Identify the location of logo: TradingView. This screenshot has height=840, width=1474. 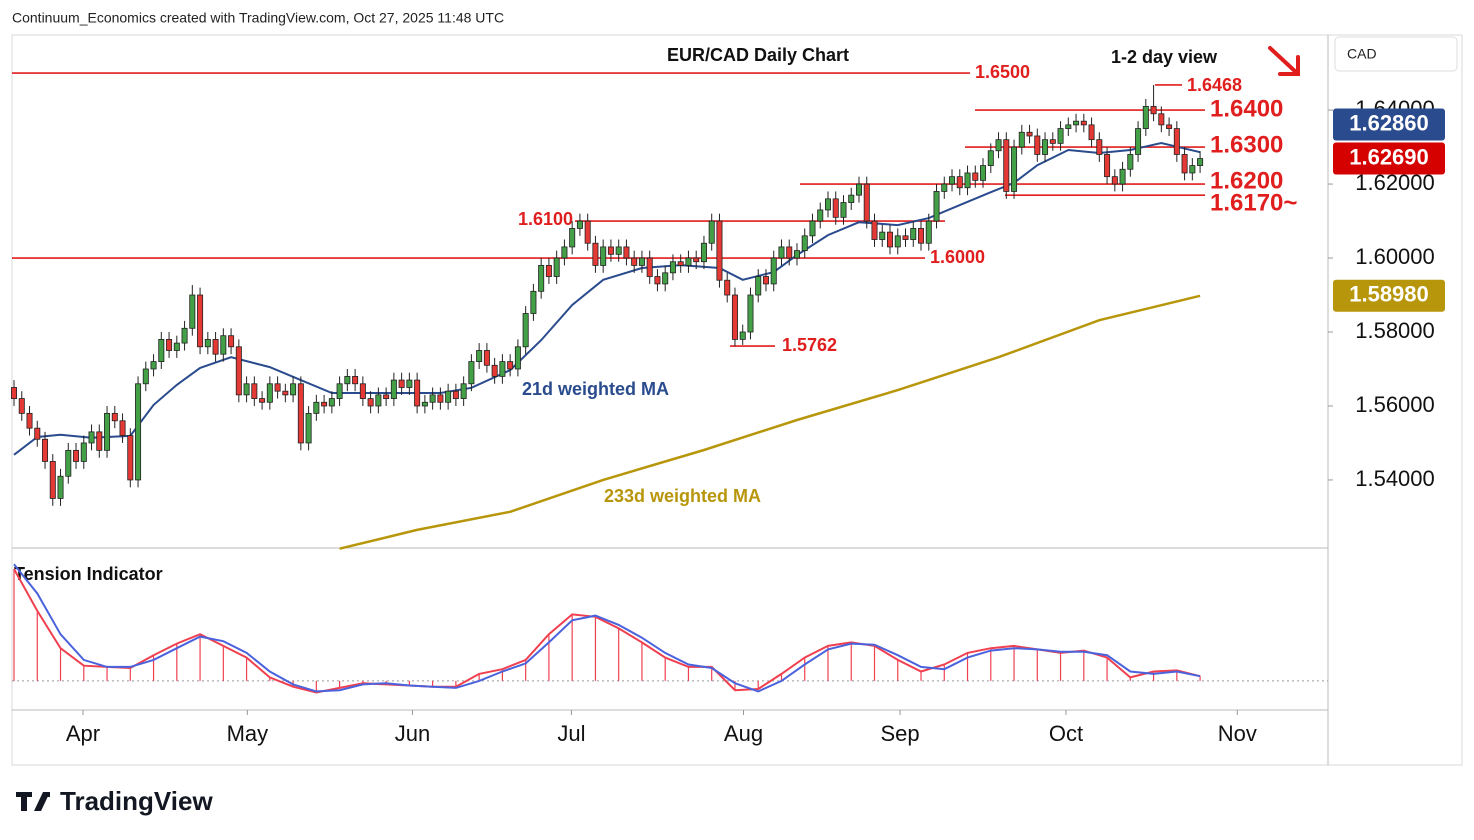
(114, 801).